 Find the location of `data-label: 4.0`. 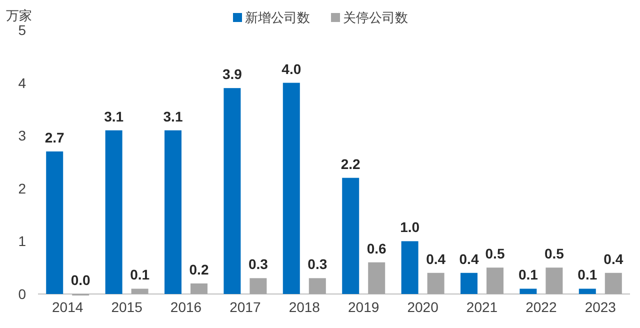

data-label: 4.0 is located at coordinates (292, 68).